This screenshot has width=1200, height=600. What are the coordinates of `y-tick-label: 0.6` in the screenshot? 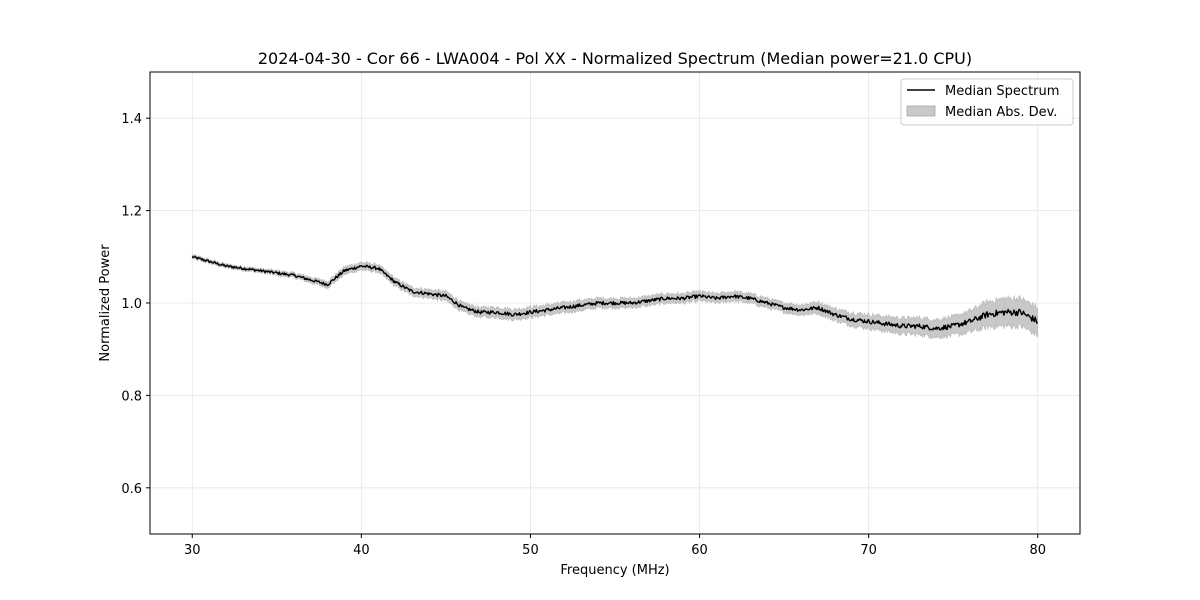 It's located at (131, 489).